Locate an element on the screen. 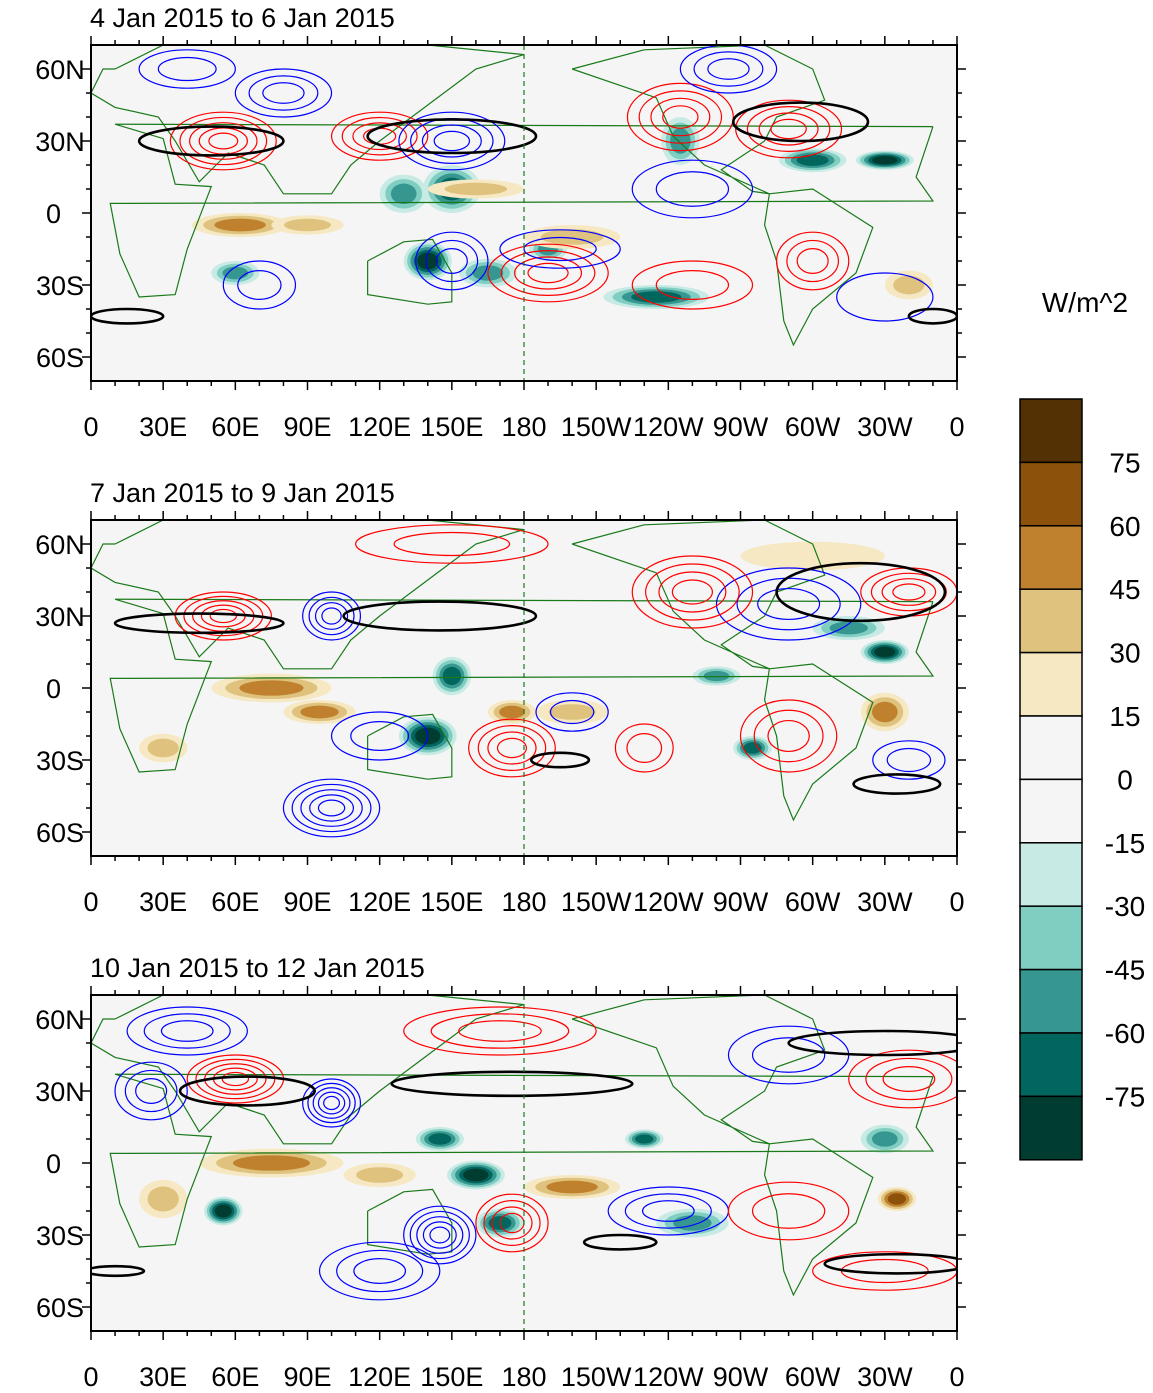  panel-title: 7 Jan 2015 to 9 Jan 2015 is located at coordinates (242, 493).